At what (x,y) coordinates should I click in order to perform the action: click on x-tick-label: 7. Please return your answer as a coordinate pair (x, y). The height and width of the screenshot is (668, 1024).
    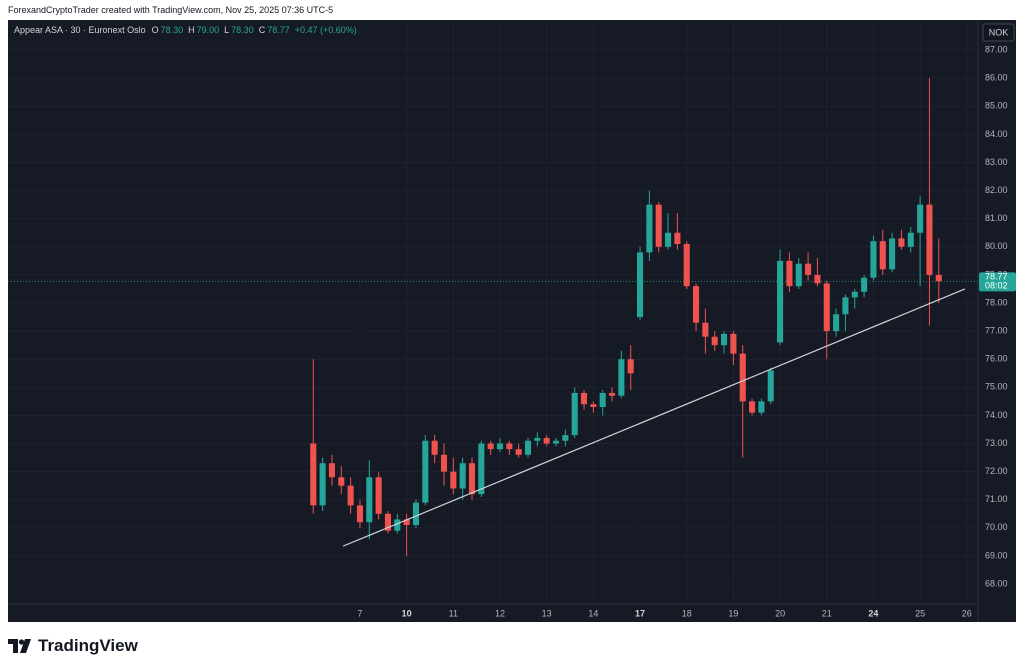
    Looking at the image, I should click on (359, 613).